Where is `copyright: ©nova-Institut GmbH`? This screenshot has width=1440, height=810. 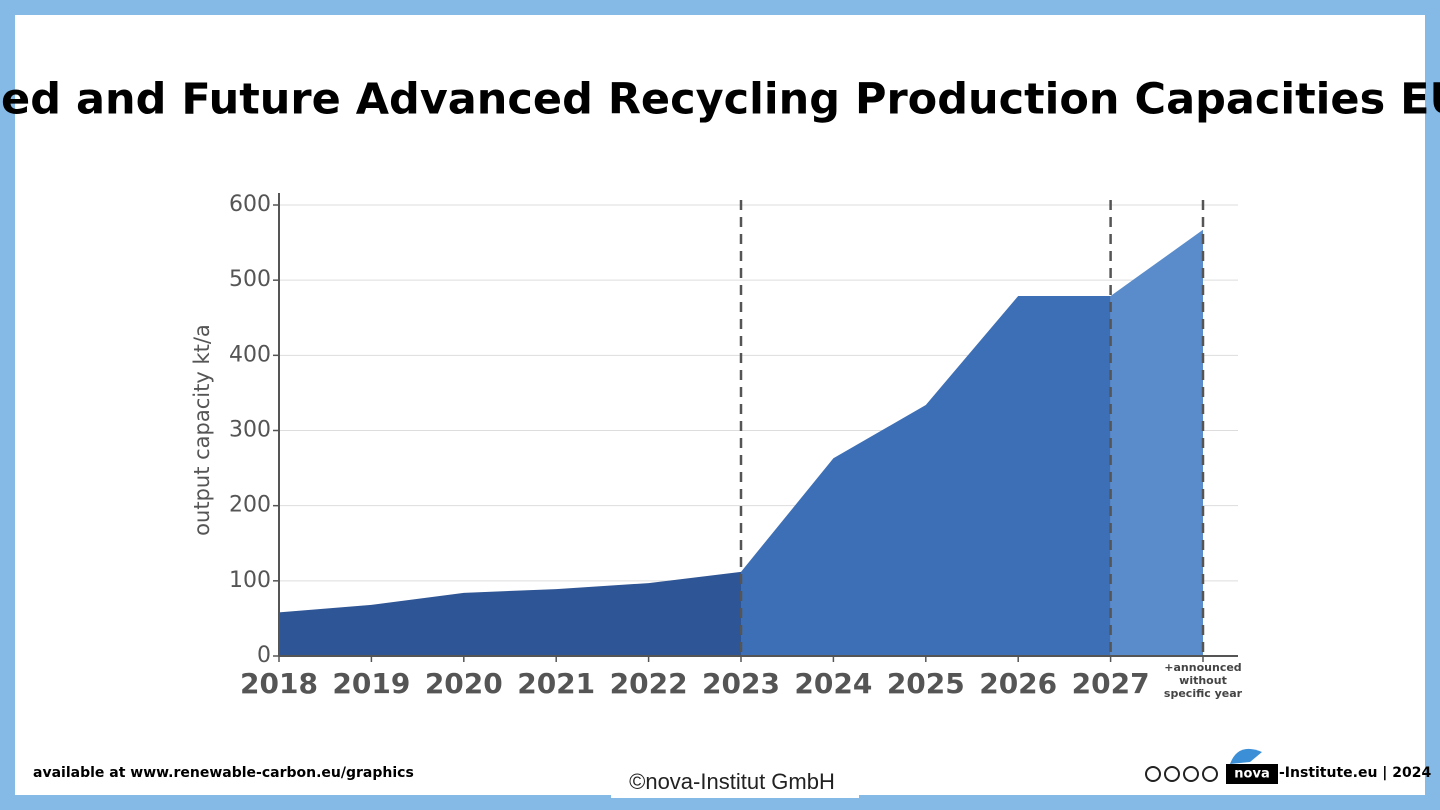
copyright: ©nova-Institut GmbH is located at coordinates (732, 781).